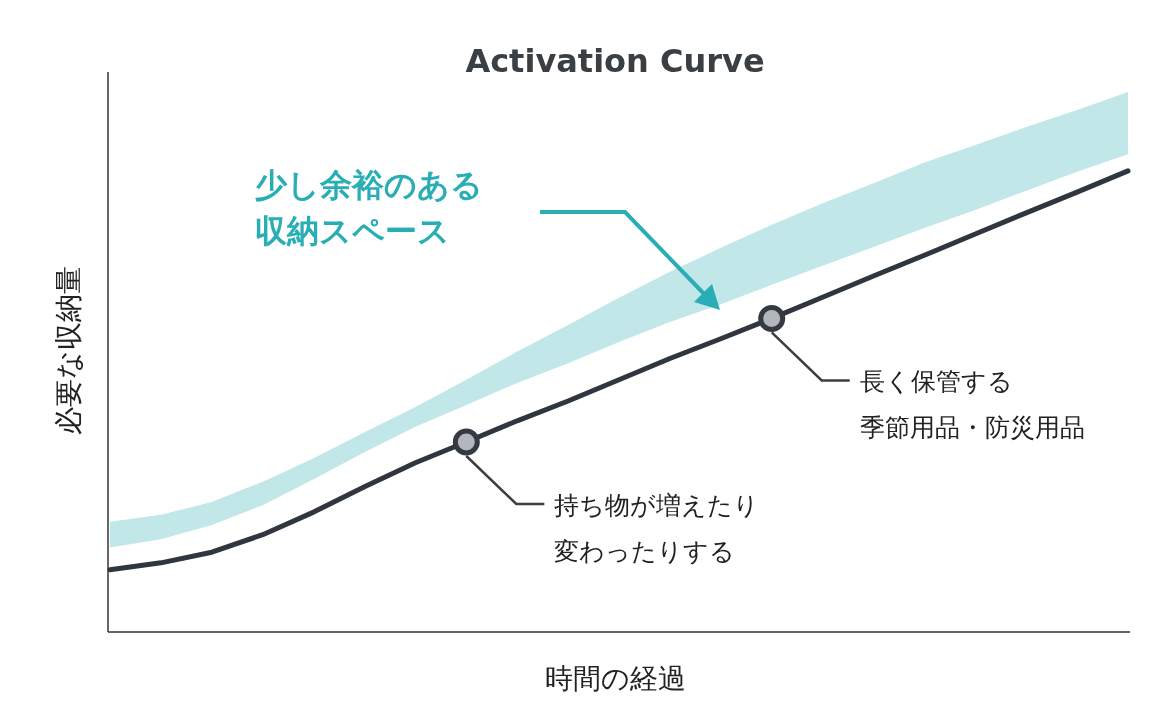 The width and height of the screenshot is (1174, 710). I want to click on y-axis-title: 必要な収納量, so click(68, 350).